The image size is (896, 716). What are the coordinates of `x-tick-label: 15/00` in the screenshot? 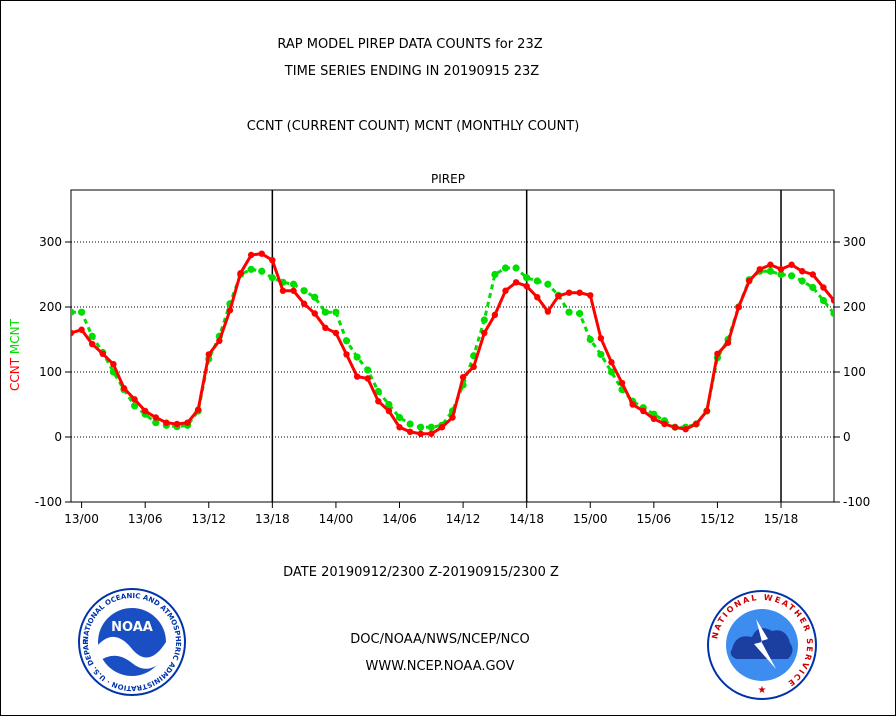 It's located at (590, 519).